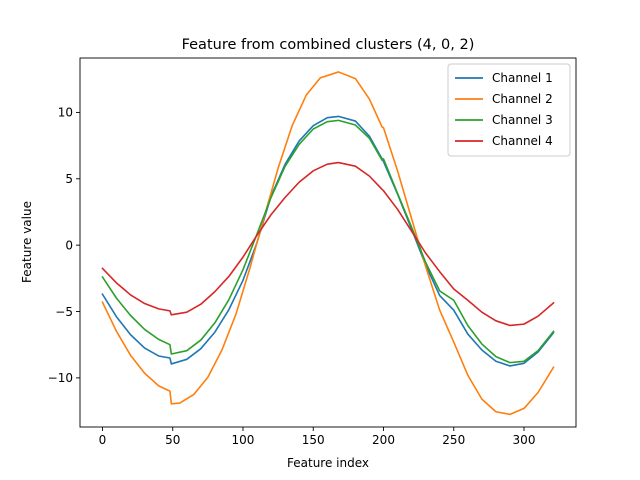 The width and height of the screenshot is (640, 480). I want to click on y-tick-label: 10, so click(65, 113).